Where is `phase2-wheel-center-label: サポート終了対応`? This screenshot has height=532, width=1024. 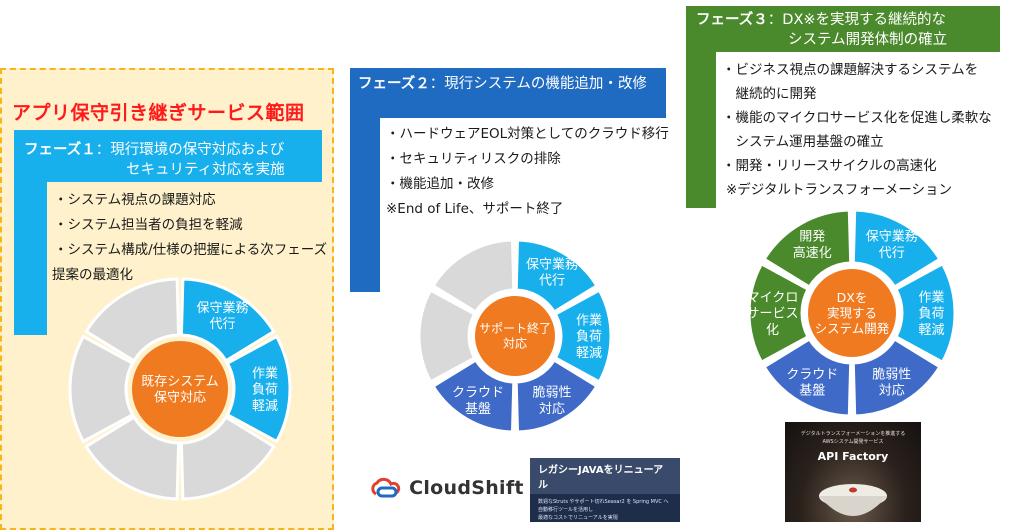 phase2-wheel-center-label: サポート終了対応 is located at coordinates (515, 336).